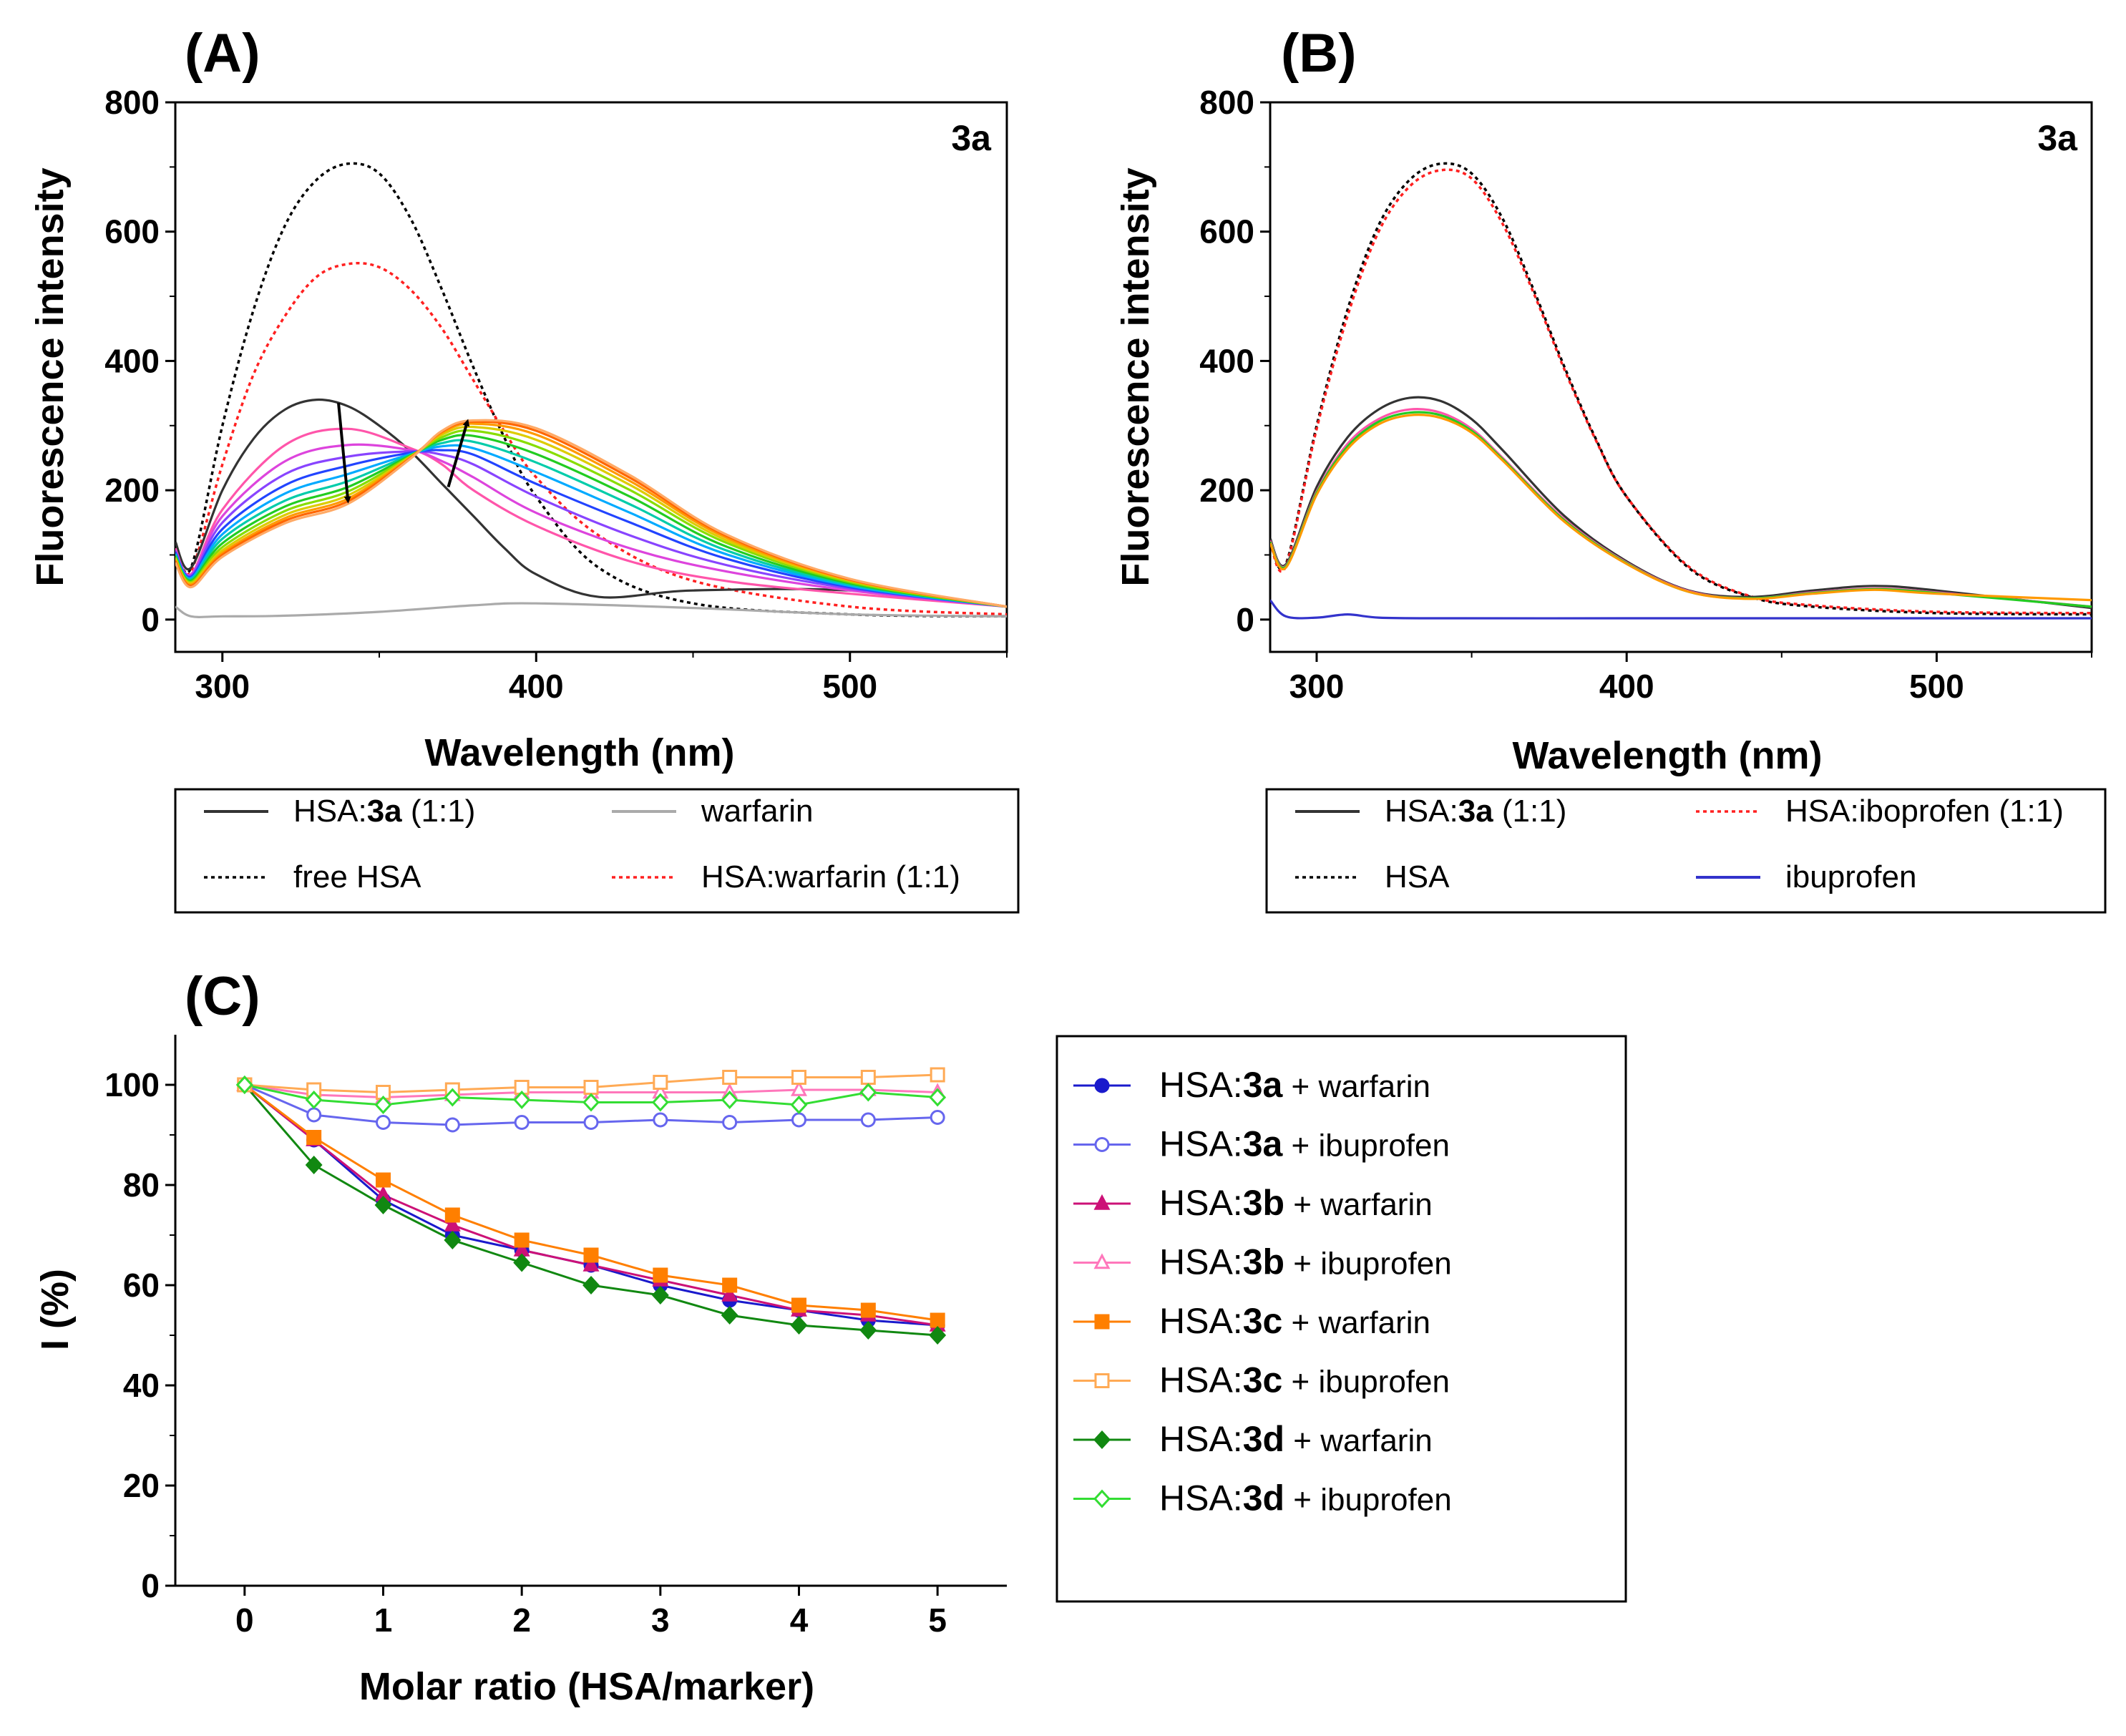 The height and width of the screenshot is (1736, 2126). Describe the element at coordinates (1263, 1321) in the screenshot. I see `legend-label-bold: 3c` at that location.